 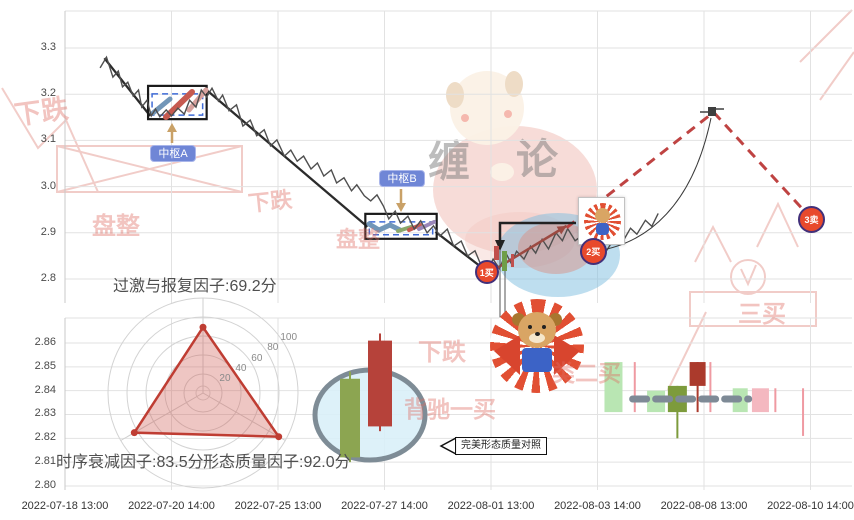 I want to click on brand-watermark-right: 论, so click(x=537, y=159).